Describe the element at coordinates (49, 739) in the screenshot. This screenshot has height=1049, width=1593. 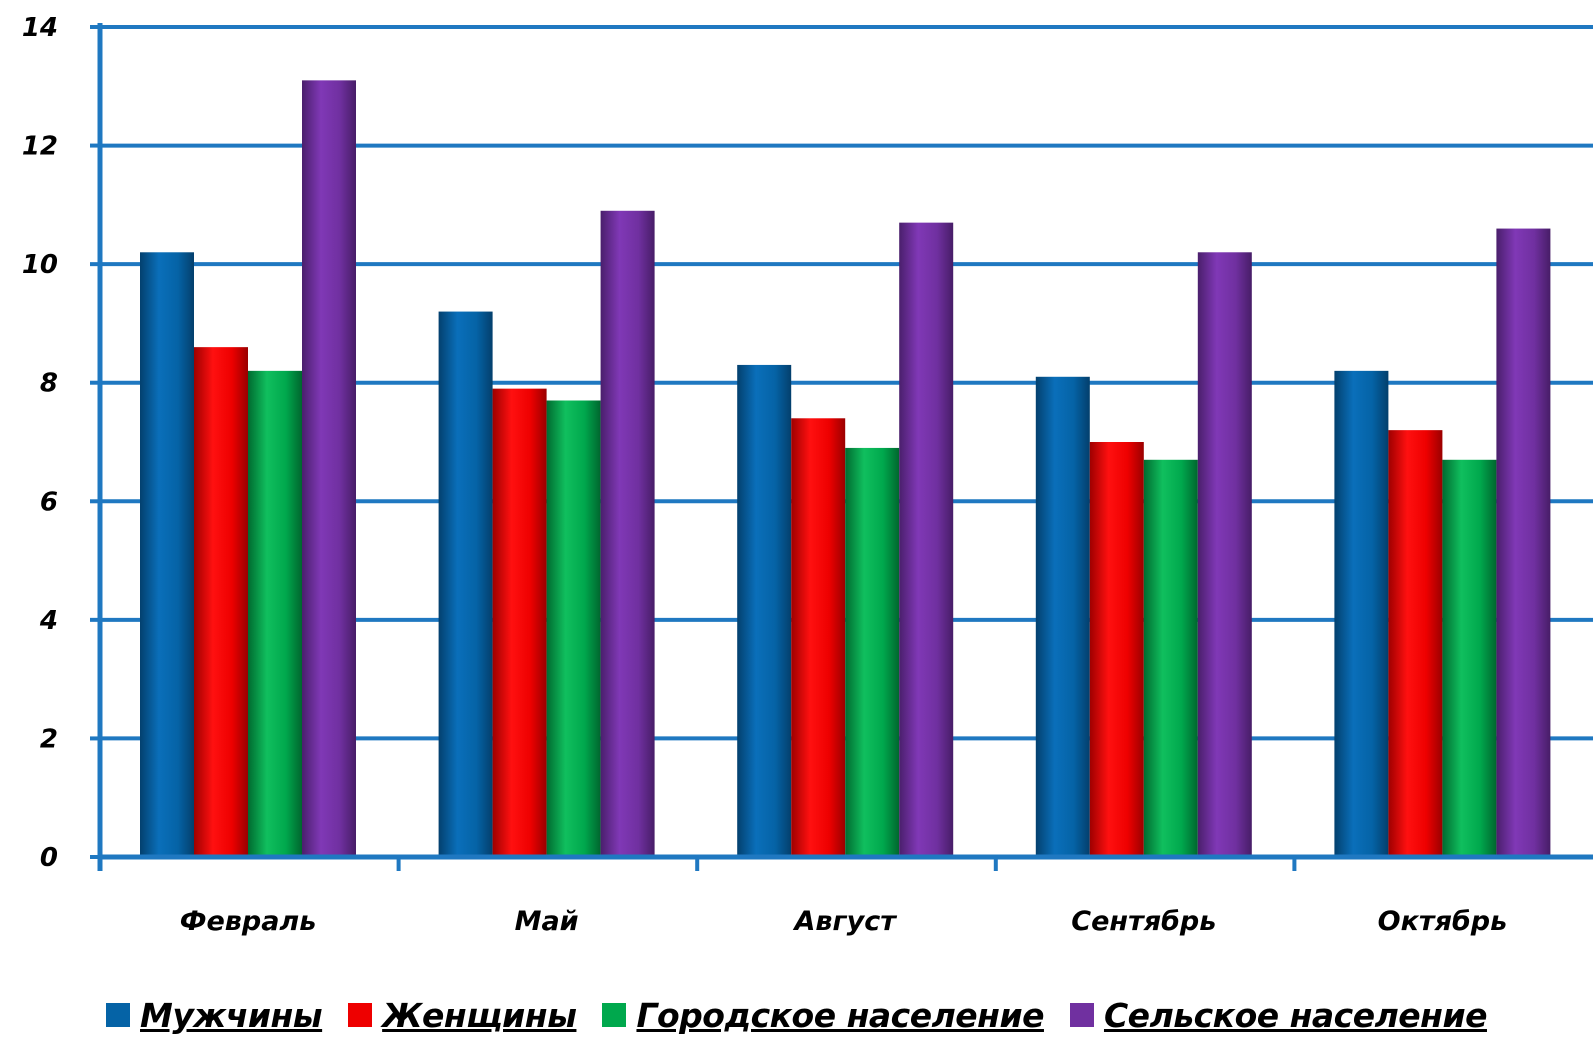
I see `y-tick-label: 2` at that location.